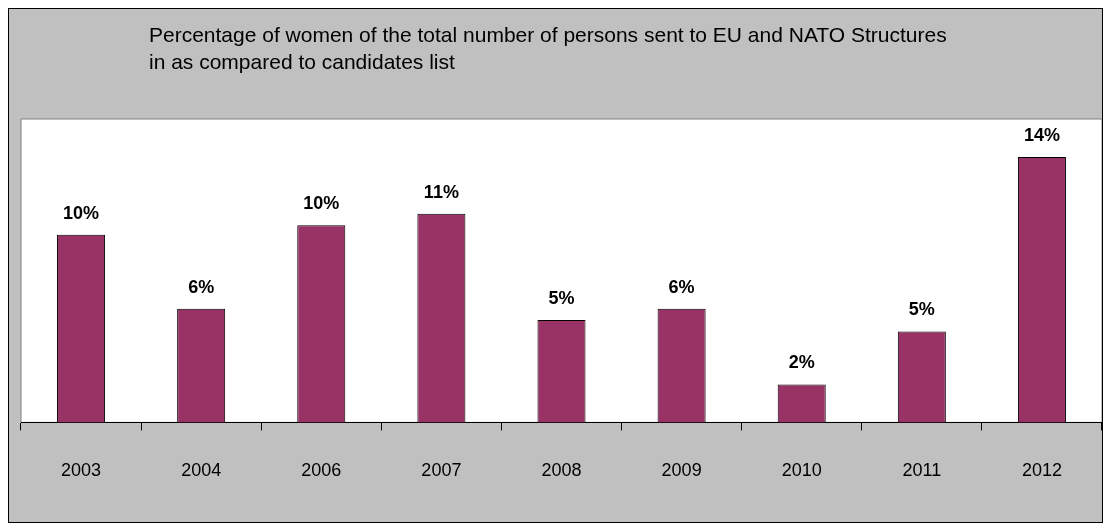 The image size is (1111, 531). I want to click on x-tick-label: 2012, so click(1041, 470).